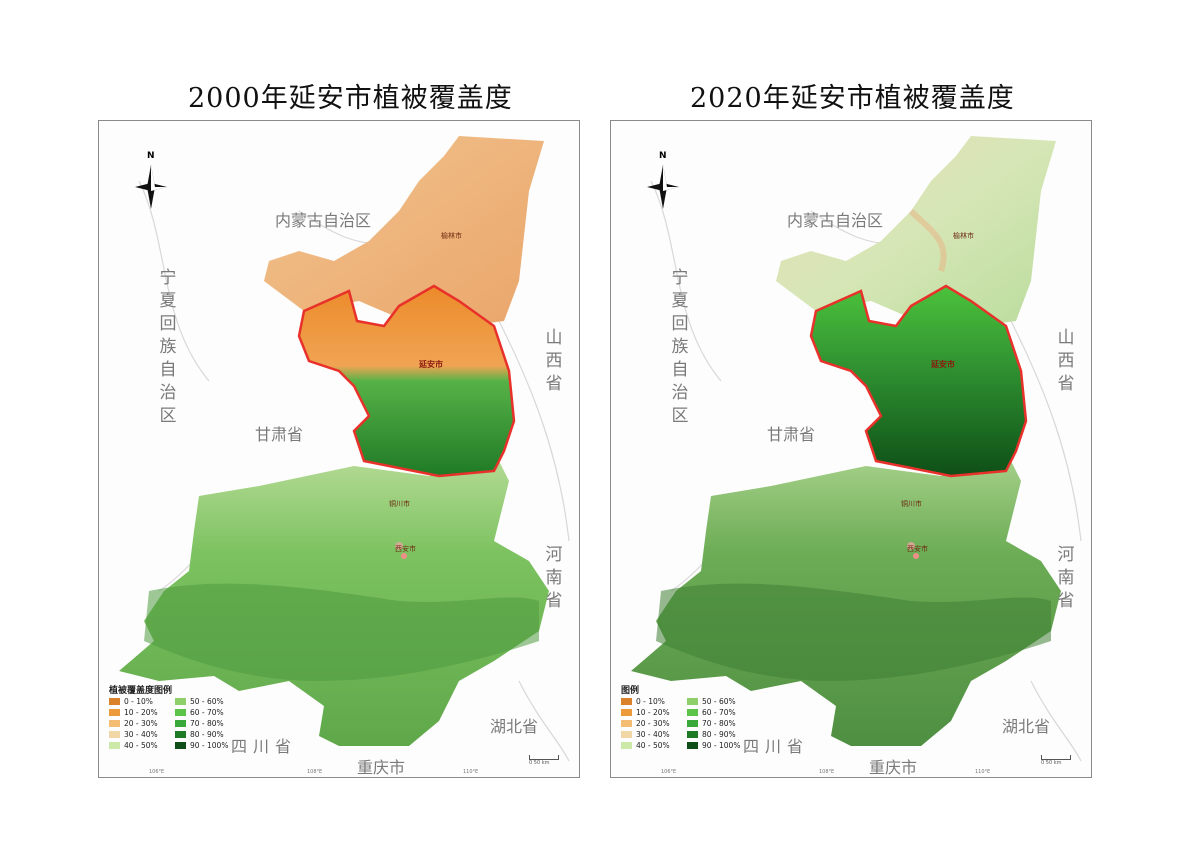 Image resolution: width=1198 pixels, height=848 pixels. What do you see at coordinates (852, 98) in the screenshot?
I see `map-title-2020: 2020年延安市植被覆盖度` at bounding box center [852, 98].